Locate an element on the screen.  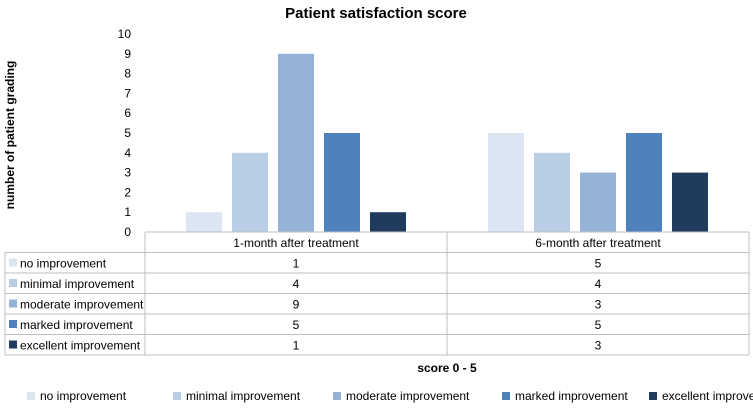
table-header-label: 6-month after treatment is located at coordinates (598, 243).